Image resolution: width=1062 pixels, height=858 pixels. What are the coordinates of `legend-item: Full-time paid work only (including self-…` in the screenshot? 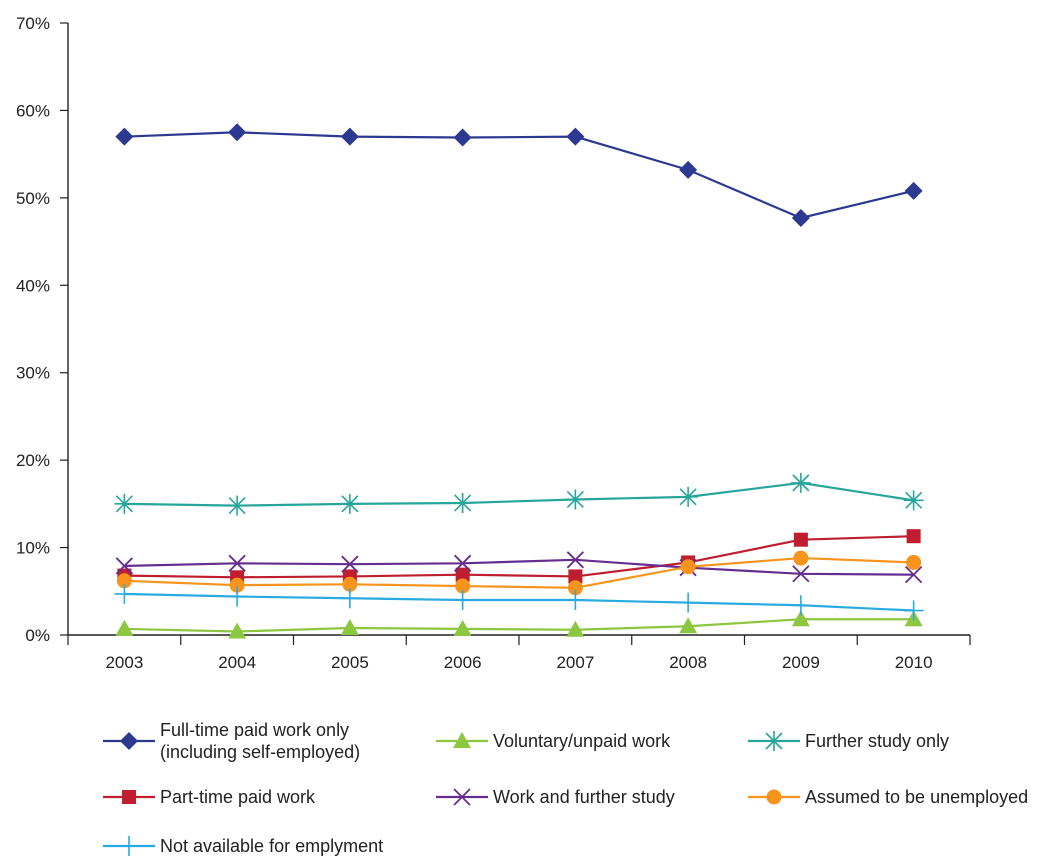 It's located at (231, 741).